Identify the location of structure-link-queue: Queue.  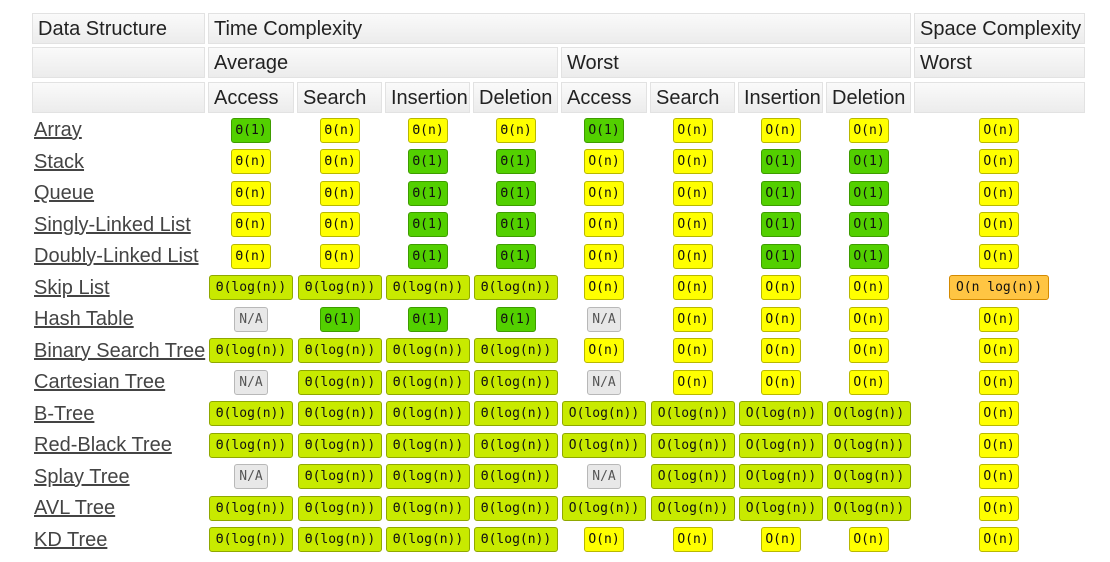
(64, 193).